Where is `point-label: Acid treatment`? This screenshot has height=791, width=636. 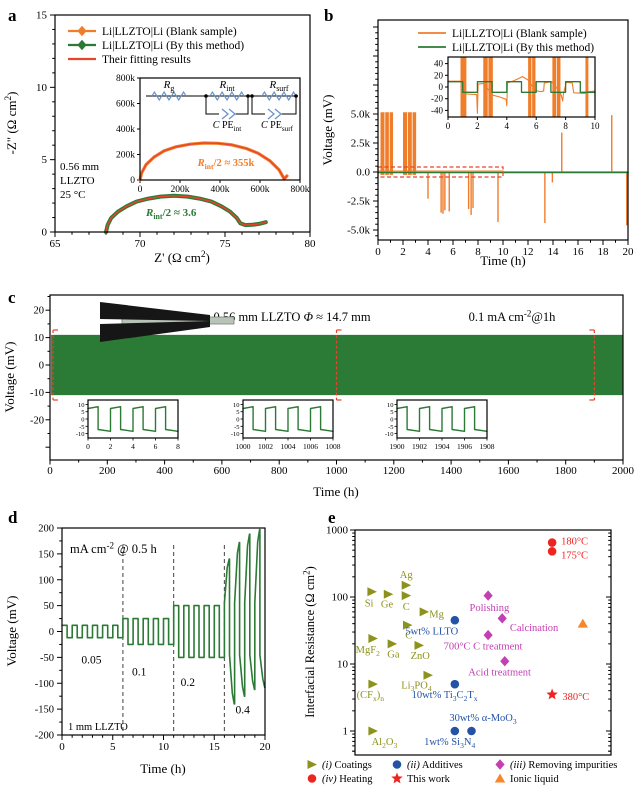 point-label: Acid treatment is located at coordinates (499, 672).